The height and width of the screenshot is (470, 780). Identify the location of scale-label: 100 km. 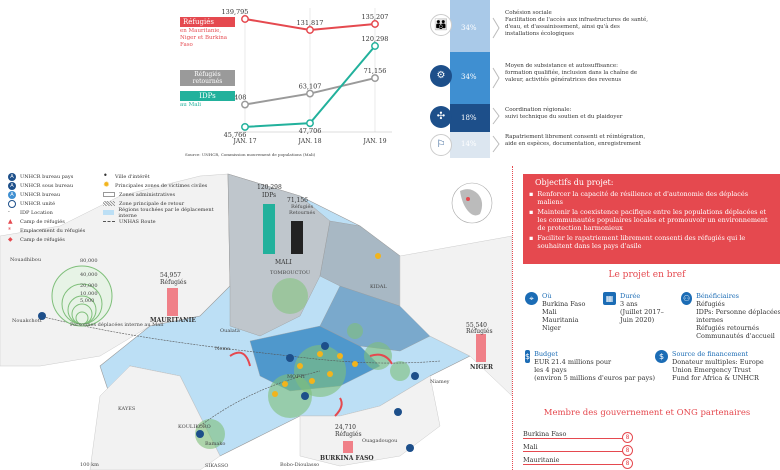
(89, 465).